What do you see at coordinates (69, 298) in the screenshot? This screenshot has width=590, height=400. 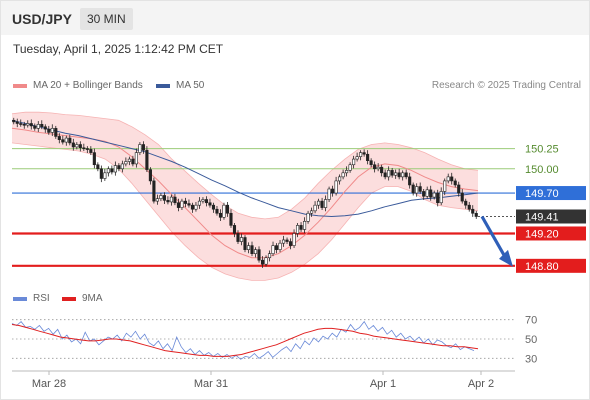 I see `legend-swatch-9ma` at bounding box center [69, 298].